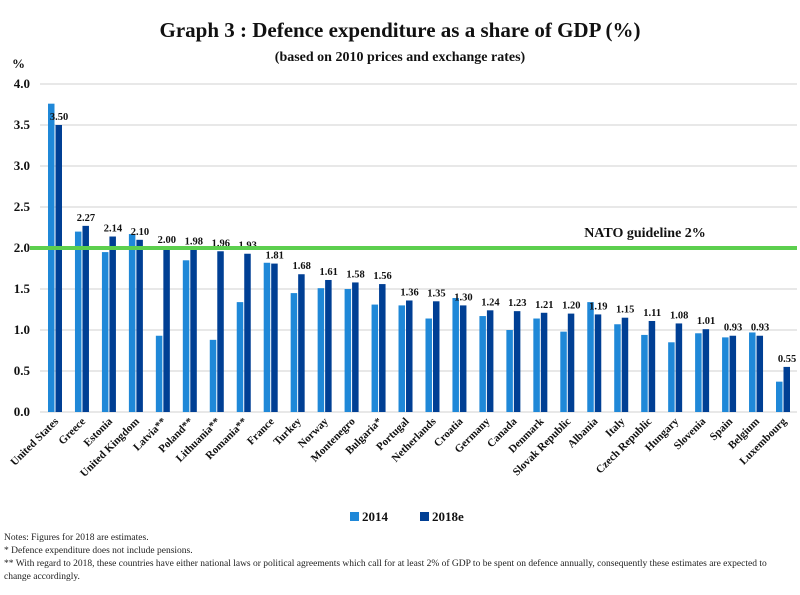  What do you see at coordinates (448, 516) in the screenshot?
I see `legend-label-2018e: 2018e` at bounding box center [448, 516].